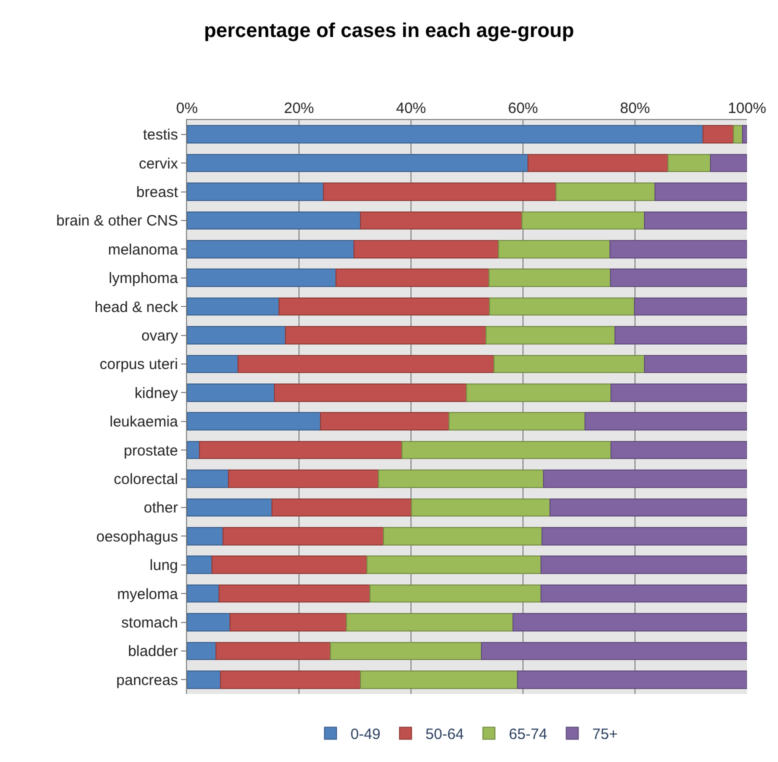  I want to click on x-tick-label: 60%, so click(523, 108).